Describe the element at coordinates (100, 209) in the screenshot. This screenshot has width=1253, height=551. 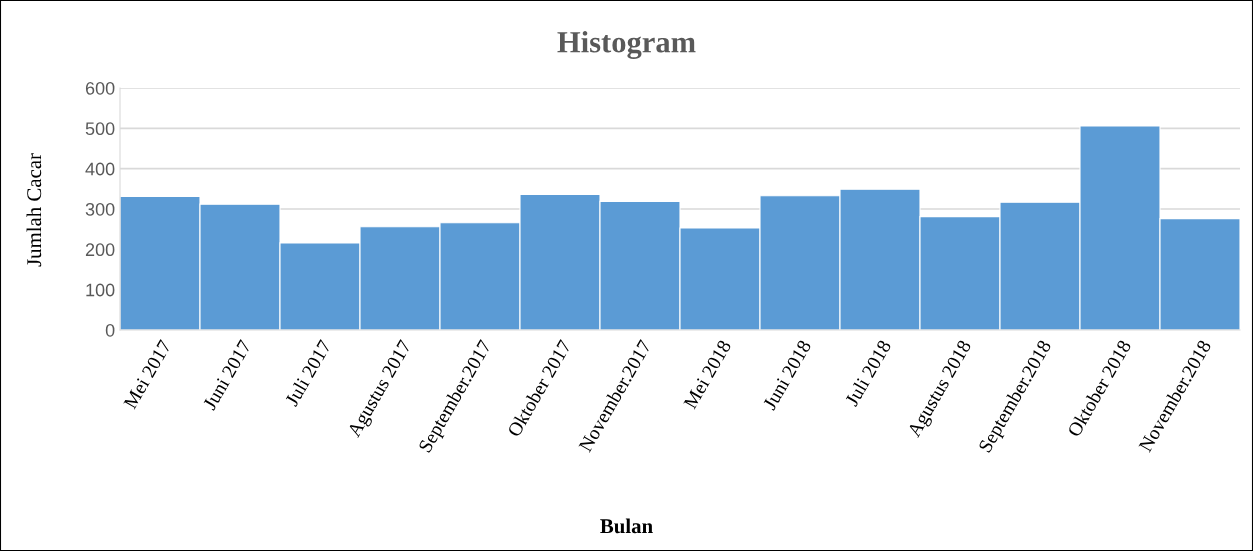
I see `y-tick-label: 300` at that location.